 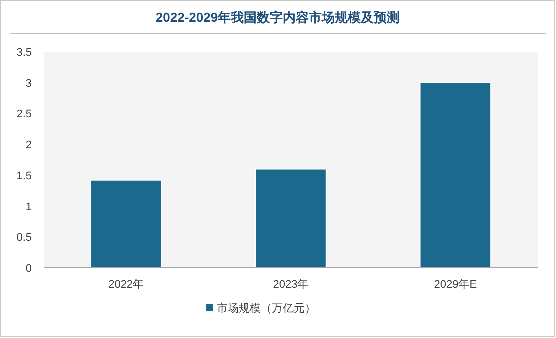 What do you see at coordinates (24, 238) in the screenshot?
I see `y-tick-label: 0.5` at bounding box center [24, 238].